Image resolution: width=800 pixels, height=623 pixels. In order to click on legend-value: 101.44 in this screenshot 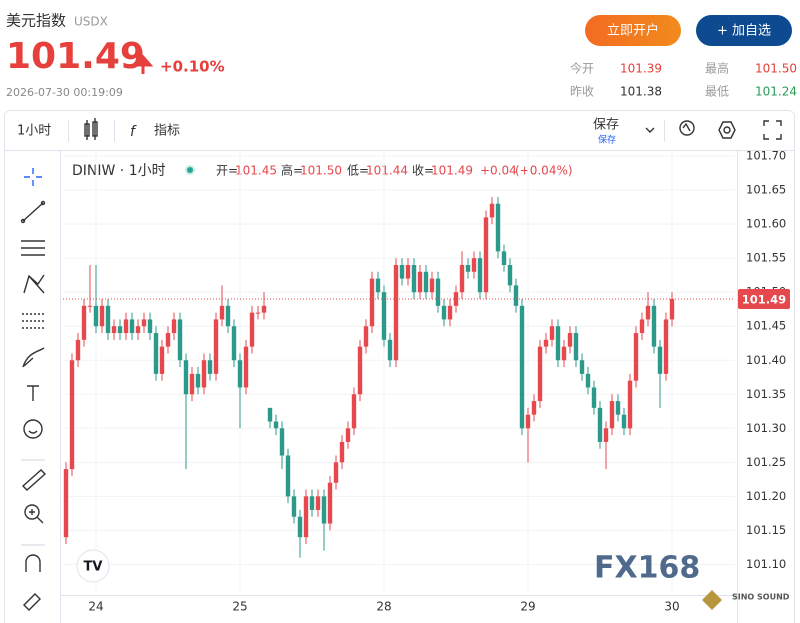, I will do `click(387, 171)`.